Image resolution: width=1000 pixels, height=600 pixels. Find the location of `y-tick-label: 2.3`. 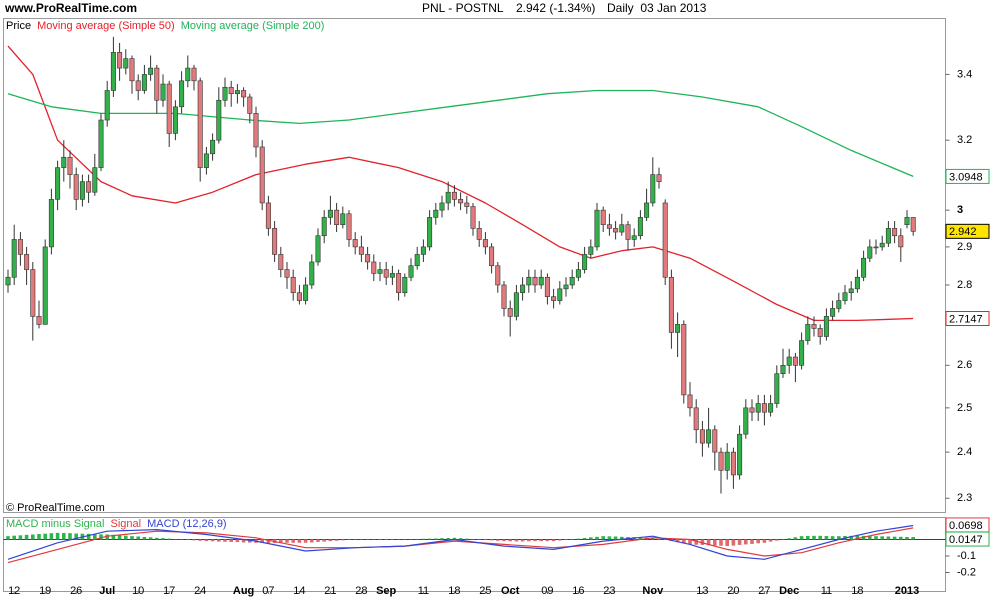

y-tick-label: 2.3 is located at coordinates (964, 498).